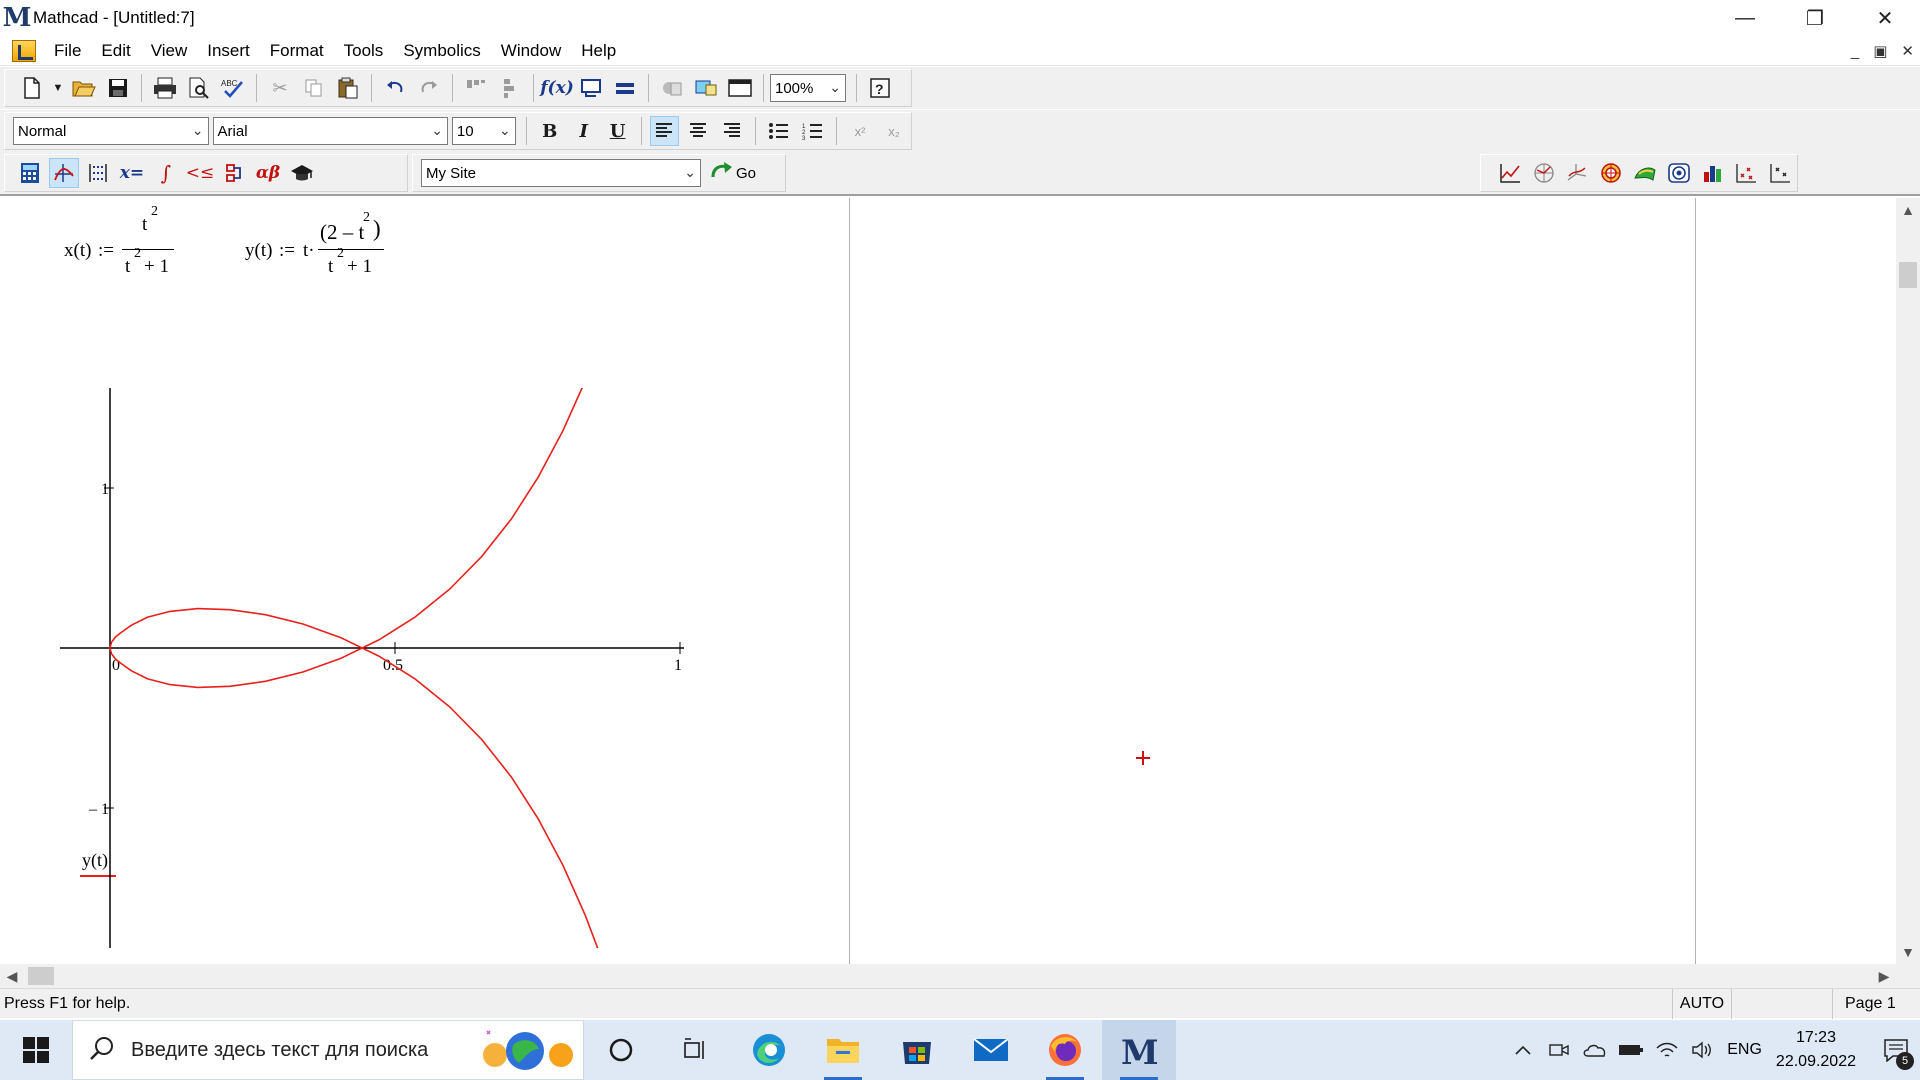  Describe the element at coordinates (1815, 18) in the screenshot. I see `restore-button: ❐` at that location.